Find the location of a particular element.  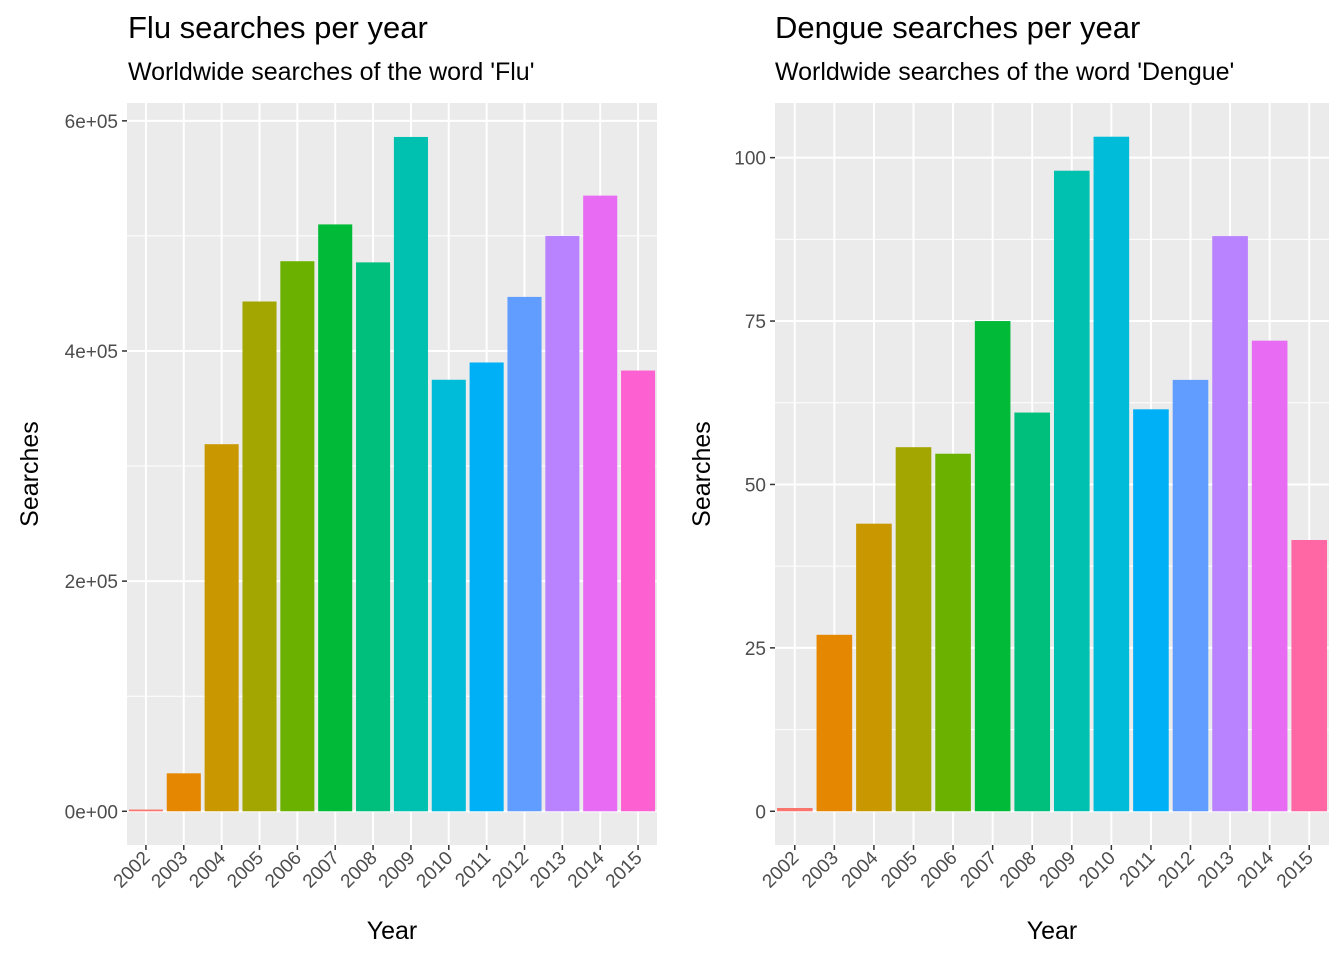

flu-bar-2015 is located at coordinates (638, 591).